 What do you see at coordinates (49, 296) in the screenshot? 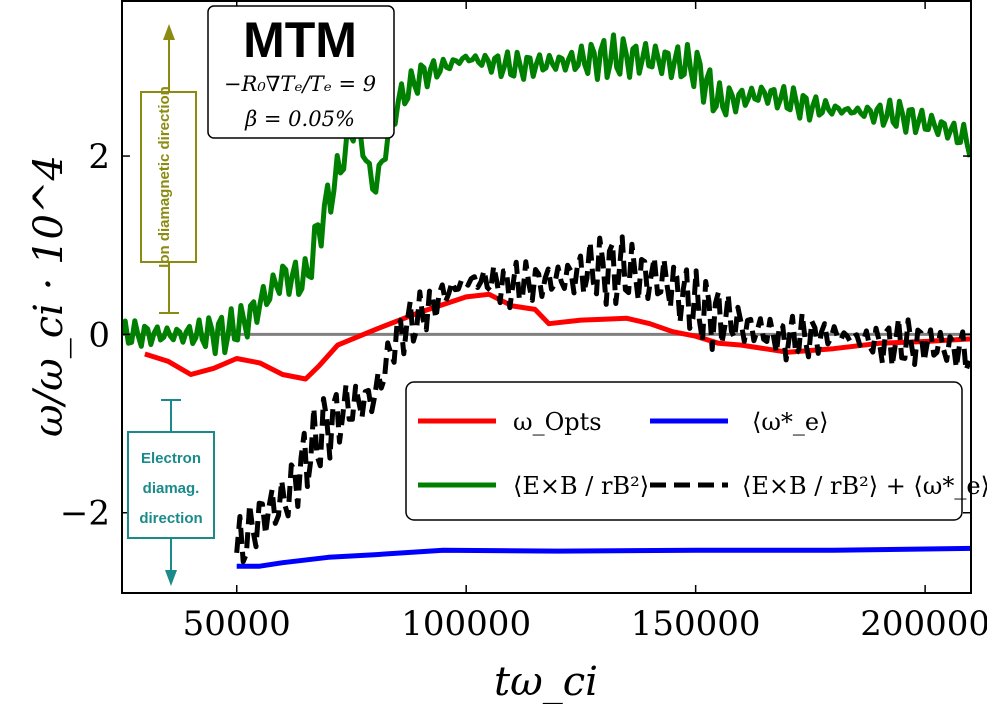
I see `y-axis-label: ω/ω_ci · 10^4` at bounding box center [49, 296].